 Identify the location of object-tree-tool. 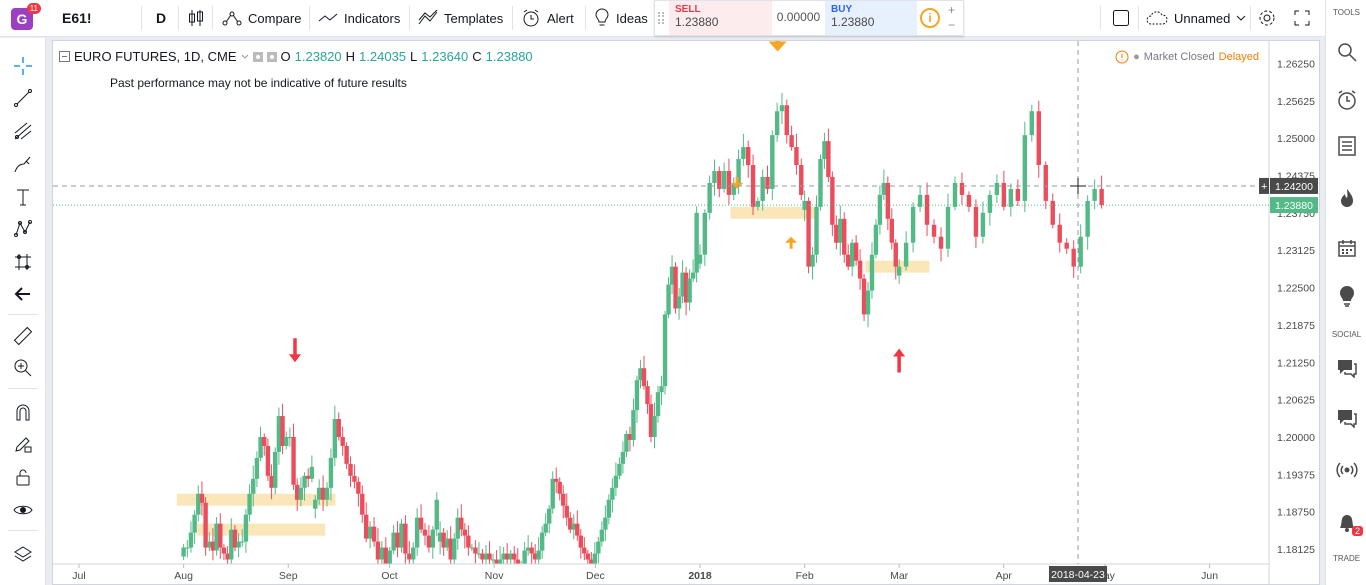
(23, 555).